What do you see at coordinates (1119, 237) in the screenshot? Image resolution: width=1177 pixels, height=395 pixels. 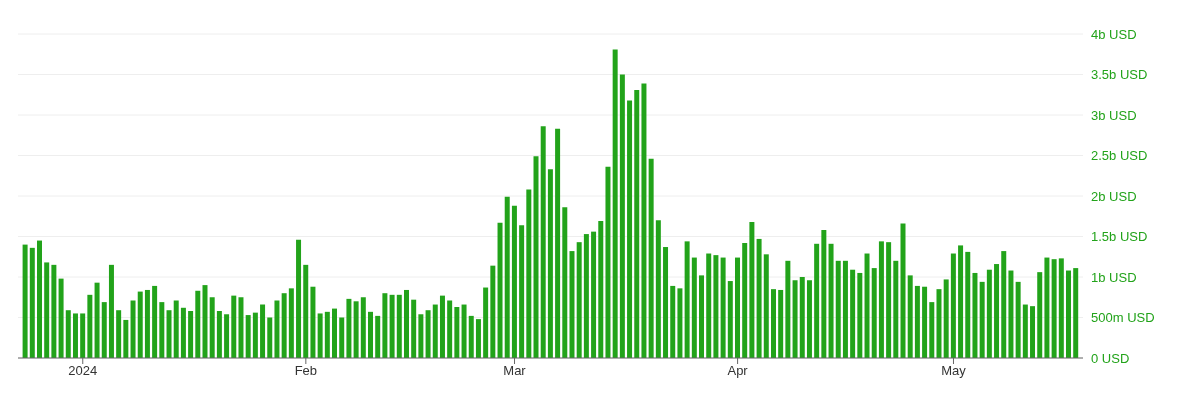 I see `y-tick-label: 1.5b USD` at bounding box center [1119, 237].